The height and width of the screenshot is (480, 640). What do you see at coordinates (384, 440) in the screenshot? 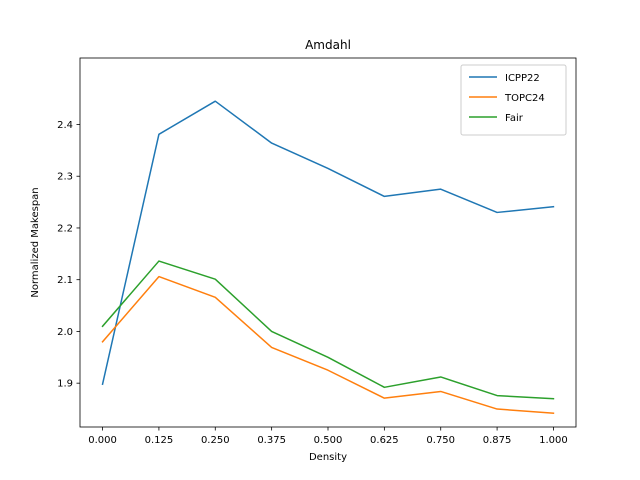
I see `x-tick-label: 0.625` at bounding box center [384, 440].